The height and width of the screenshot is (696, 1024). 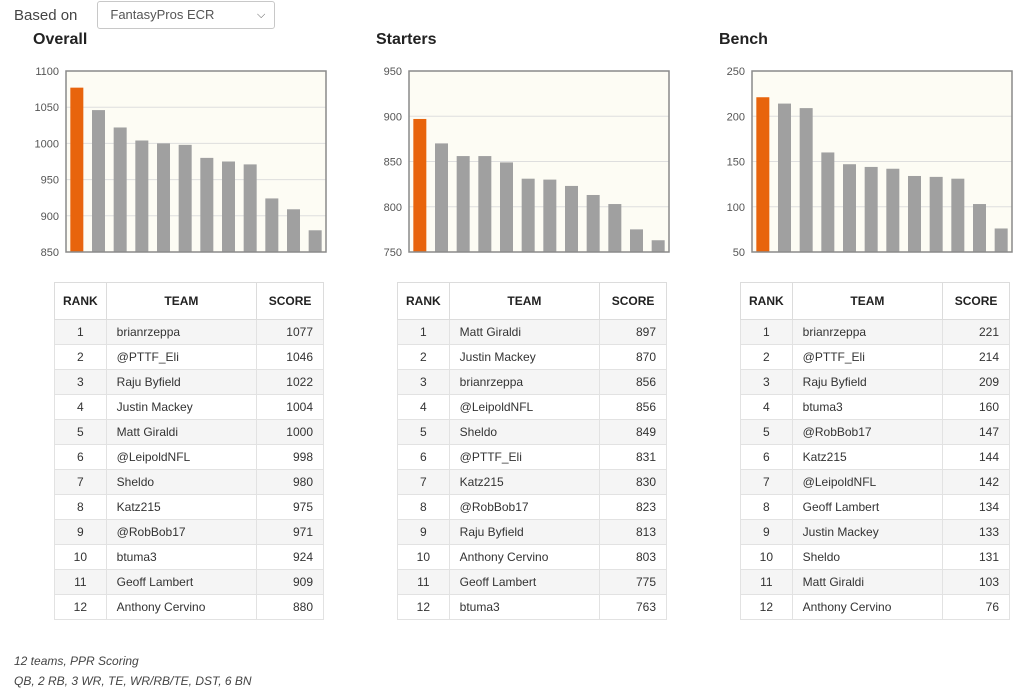 I want to click on table-row: 11 Geoff Lambert 909, so click(x=189, y=582).